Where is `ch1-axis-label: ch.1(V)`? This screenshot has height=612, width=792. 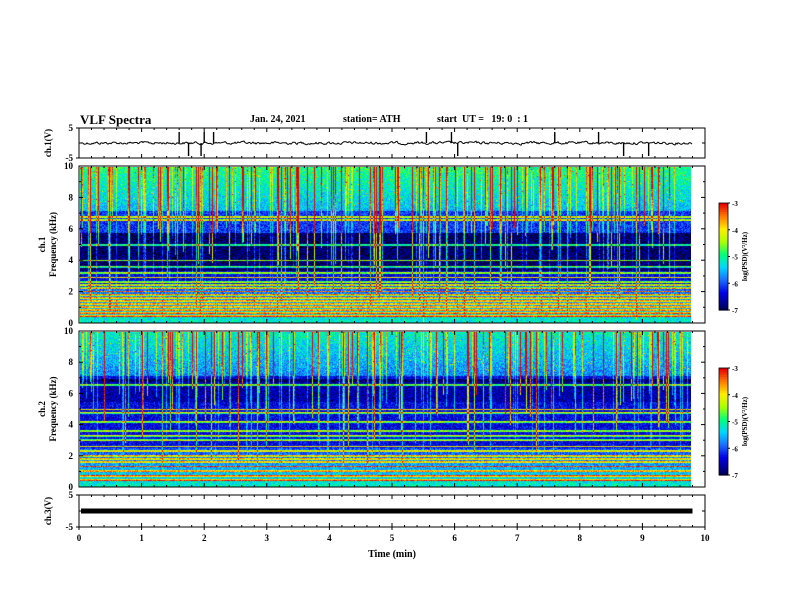 ch1-axis-label: ch.1(V) is located at coordinates (48, 143).